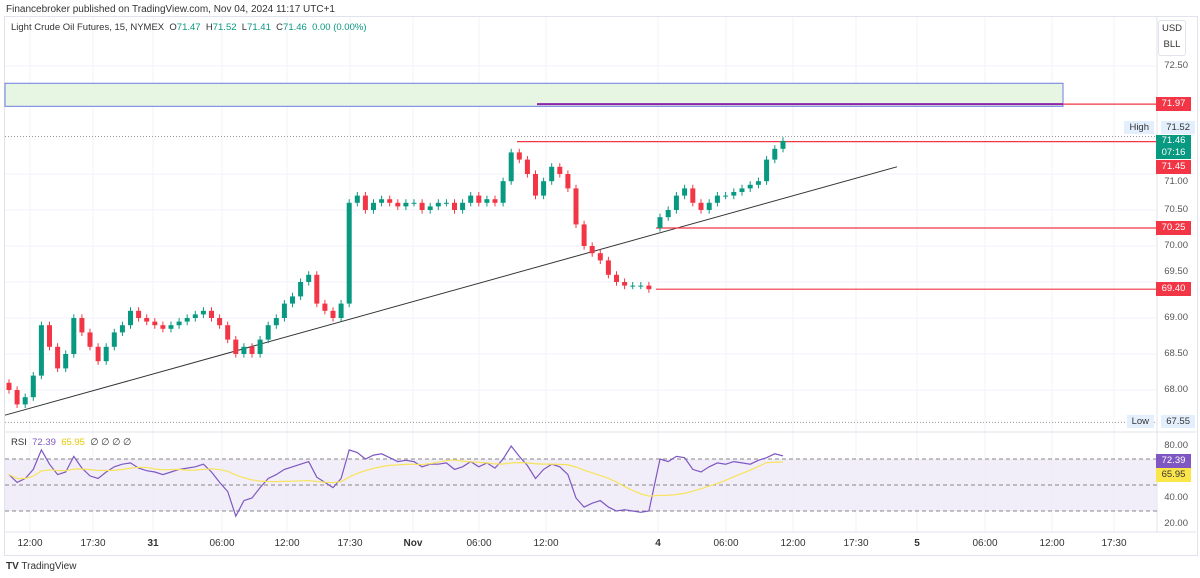 Image resolution: width=1200 pixels, height=578 pixels. Describe the element at coordinates (1176, 523) in the screenshot. I see `rsi-tick: 20.00` at that location.